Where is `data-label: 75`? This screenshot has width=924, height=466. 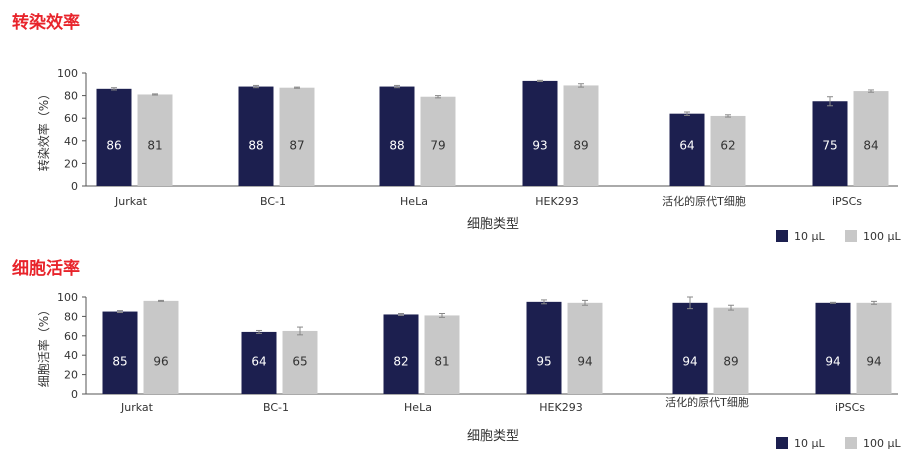
data-label: 75 is located at coordinates (829, 146).